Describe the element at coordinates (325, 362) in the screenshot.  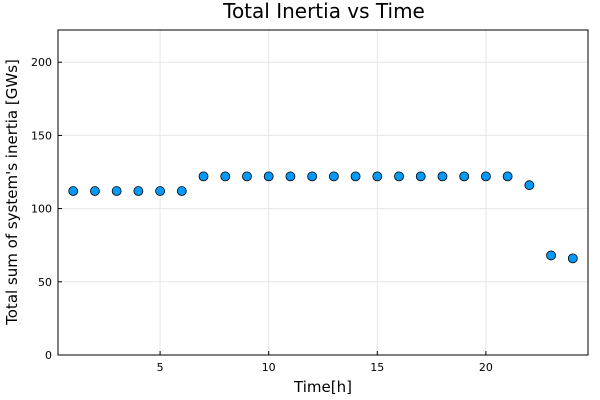
I see `x-axis: 5 10 15 20` at that location.